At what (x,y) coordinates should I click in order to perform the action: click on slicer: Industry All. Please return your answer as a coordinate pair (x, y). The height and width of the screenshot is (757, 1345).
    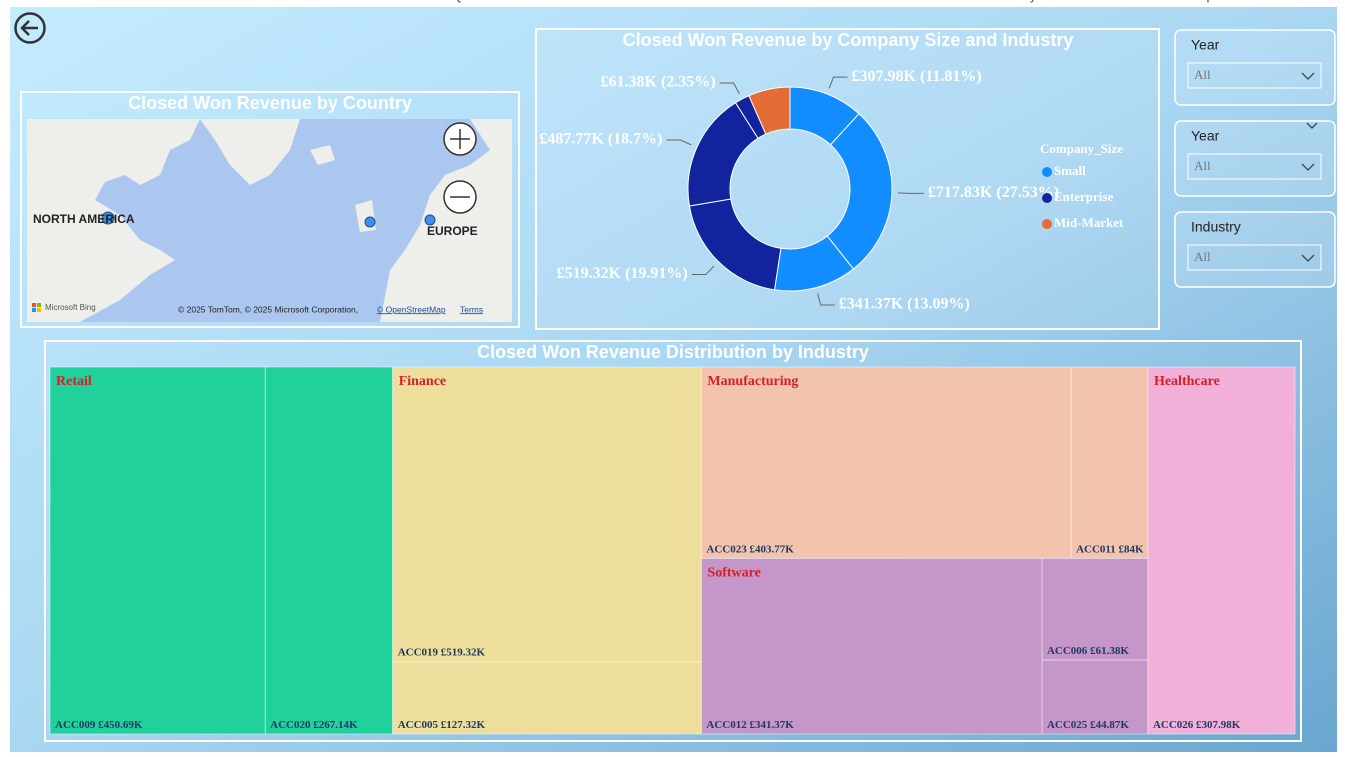
    Looking at the image, I should click on (1255, 249).